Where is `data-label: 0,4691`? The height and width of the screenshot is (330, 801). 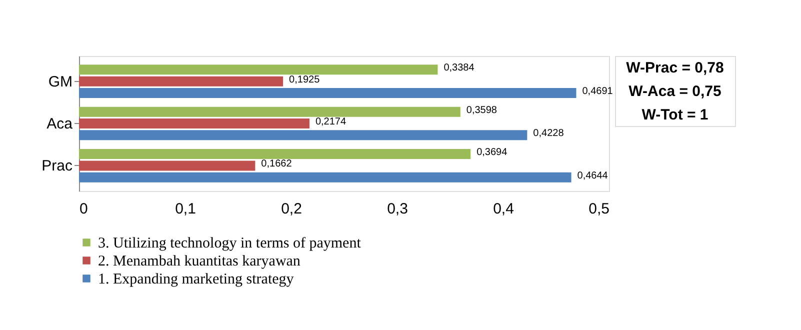
data-label: 0,4691 is located at coordinates (598, 91).